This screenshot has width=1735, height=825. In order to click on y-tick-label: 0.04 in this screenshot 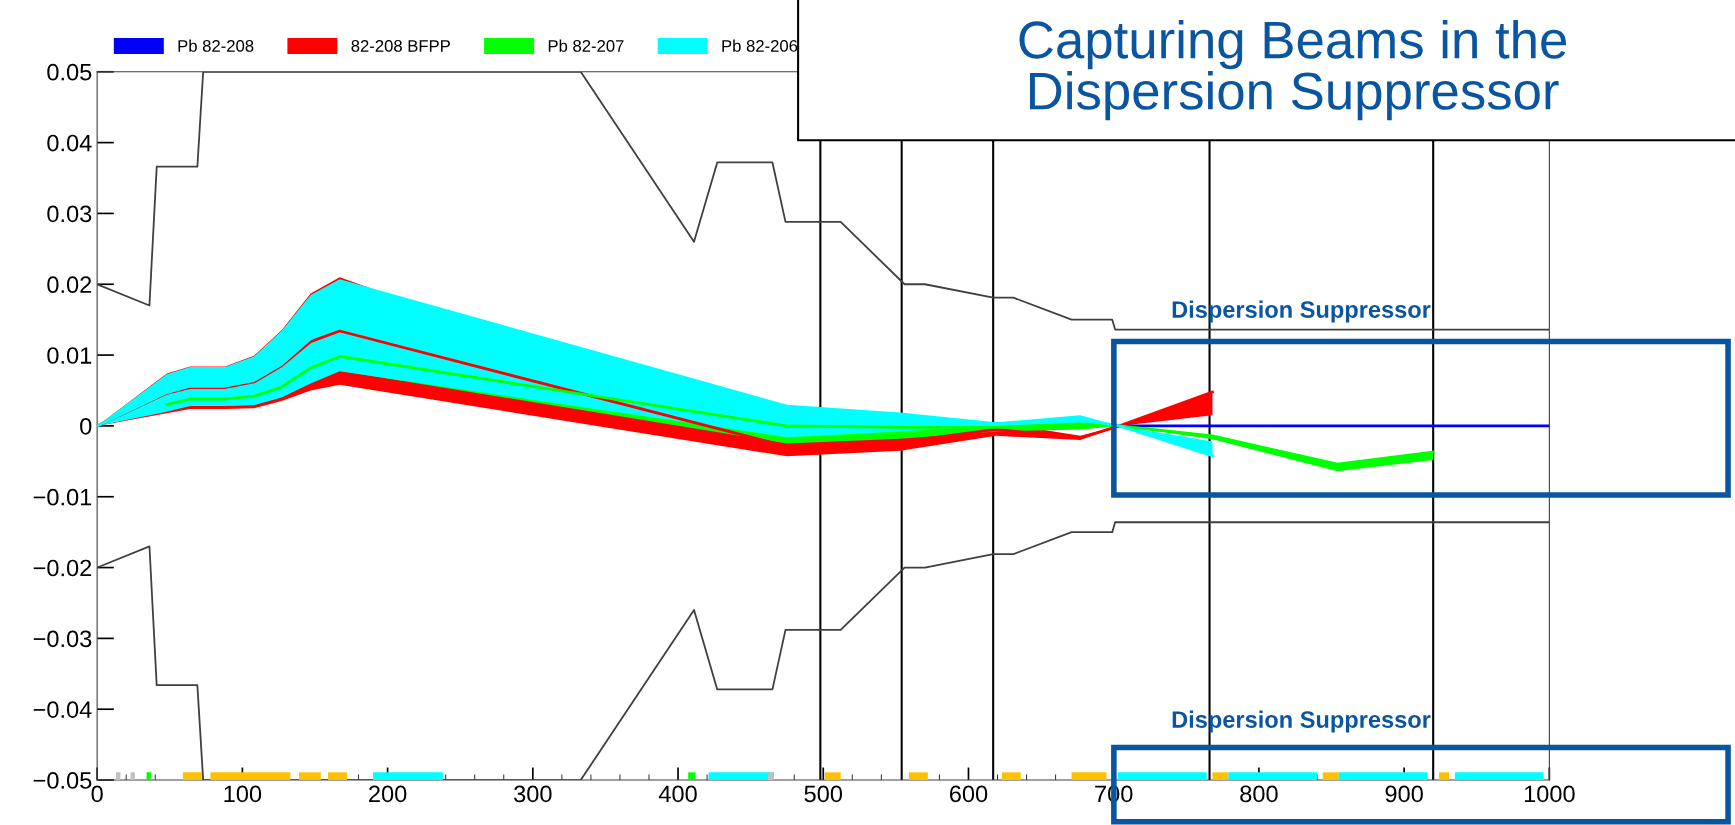, I will do `click(69, 143)`.